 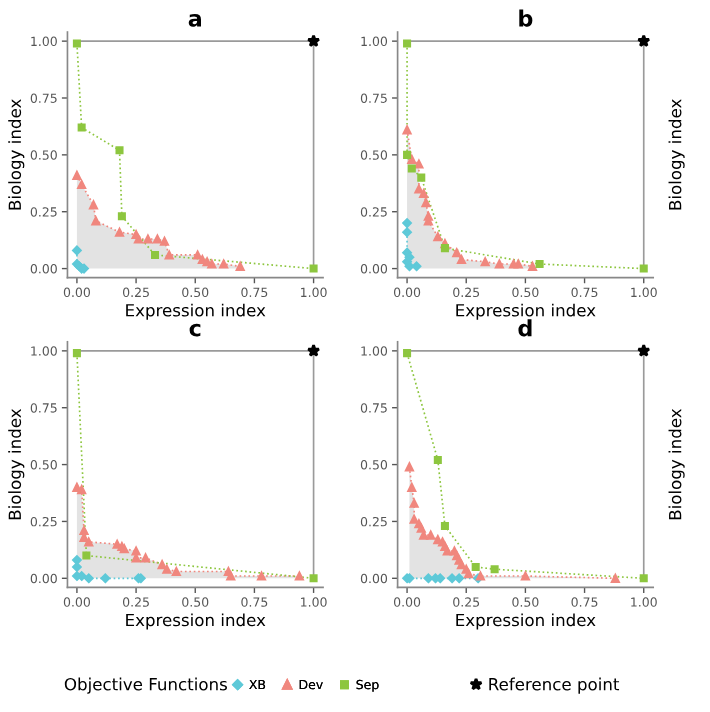 What do you see at coordinates (526, 18) in the screenshot?
I see `chart-title: b` at bounding box center [526, 18].